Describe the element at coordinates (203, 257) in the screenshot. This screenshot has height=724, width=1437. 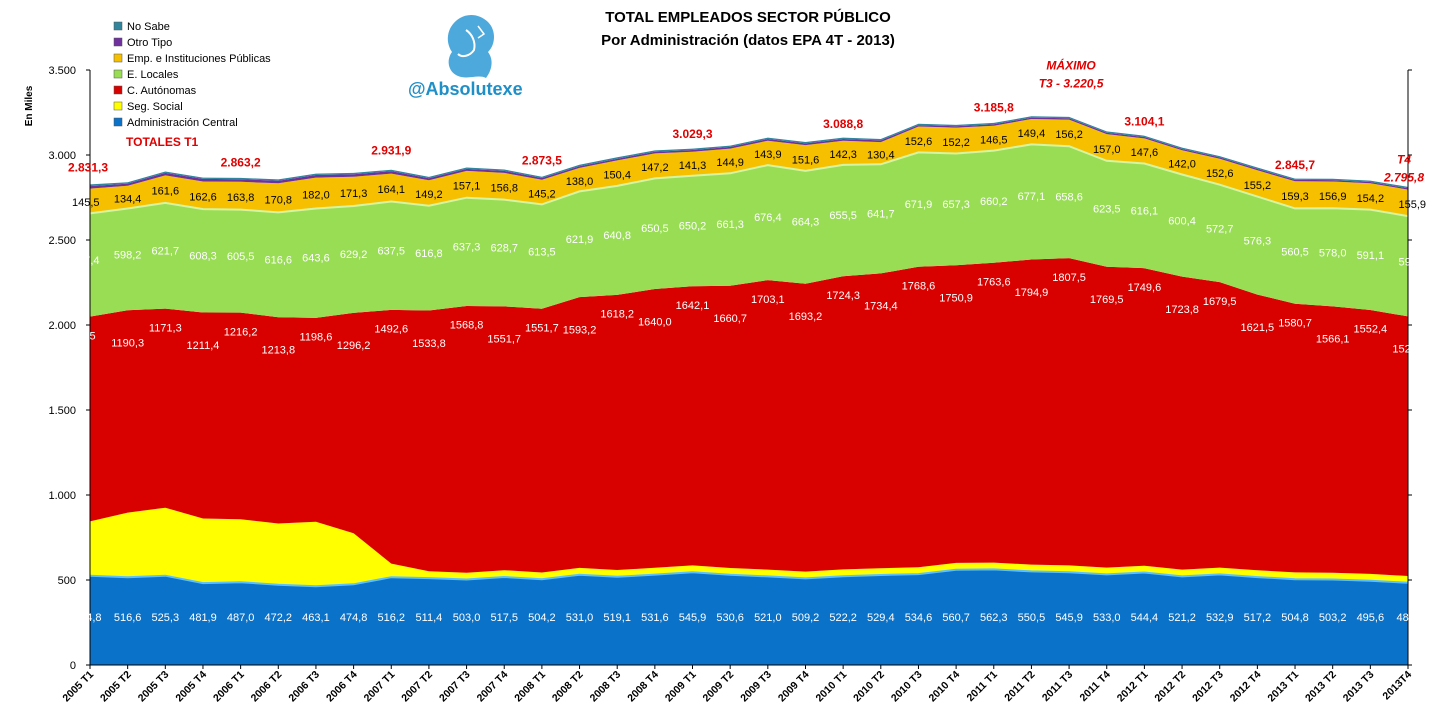
I see `value-label-e-locales: 608,3` at that location.